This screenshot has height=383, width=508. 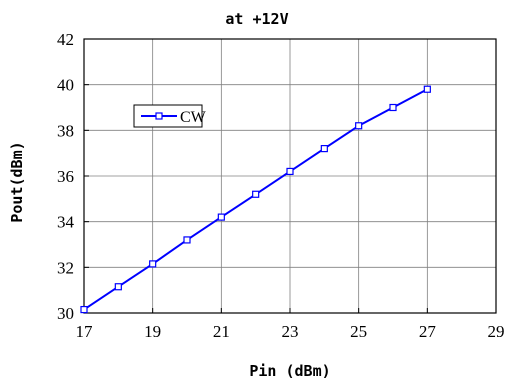 I want to click on y-tick-label: 34, so click(x=66, y=222).